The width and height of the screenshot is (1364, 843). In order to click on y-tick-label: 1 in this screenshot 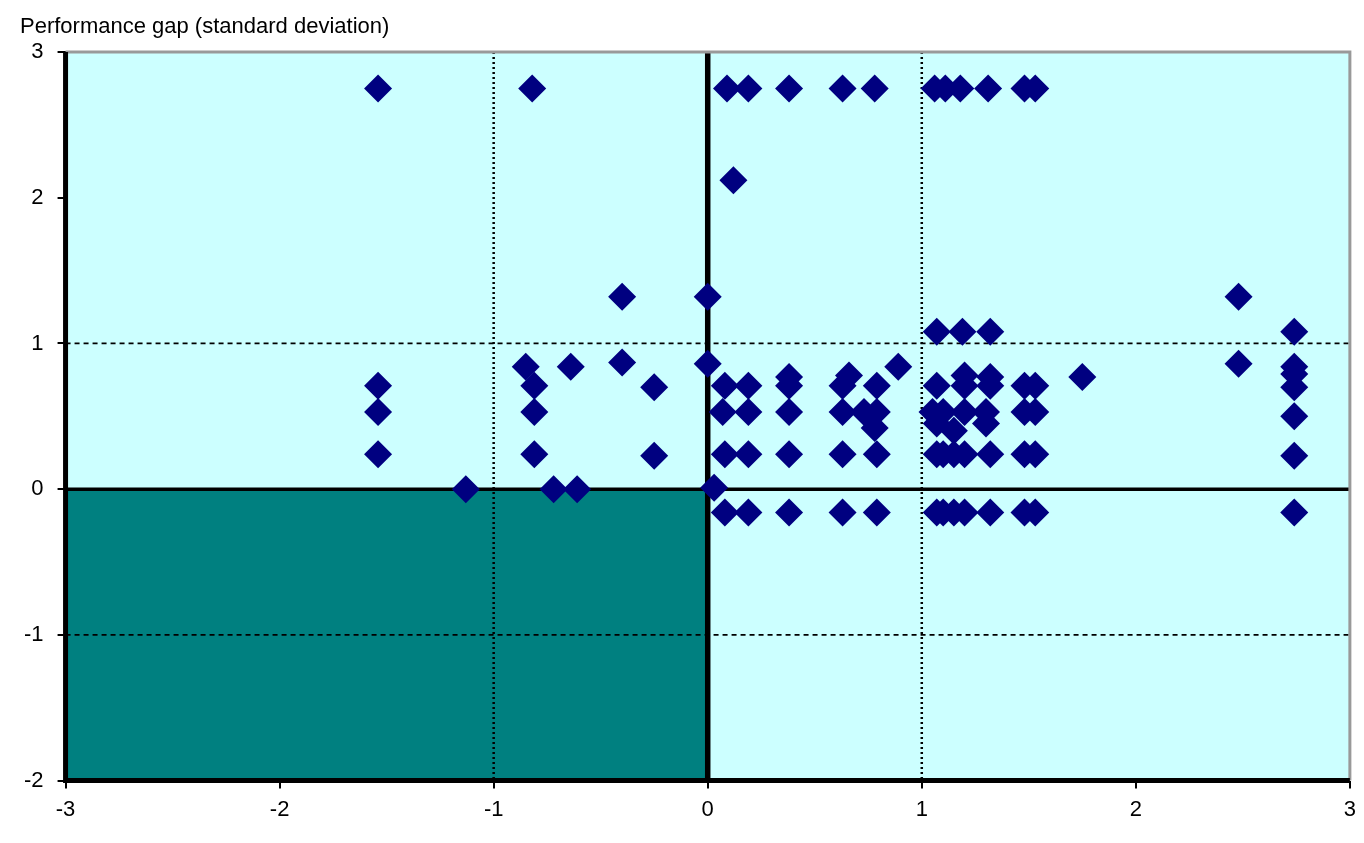, I will do `click(37, 342)`.